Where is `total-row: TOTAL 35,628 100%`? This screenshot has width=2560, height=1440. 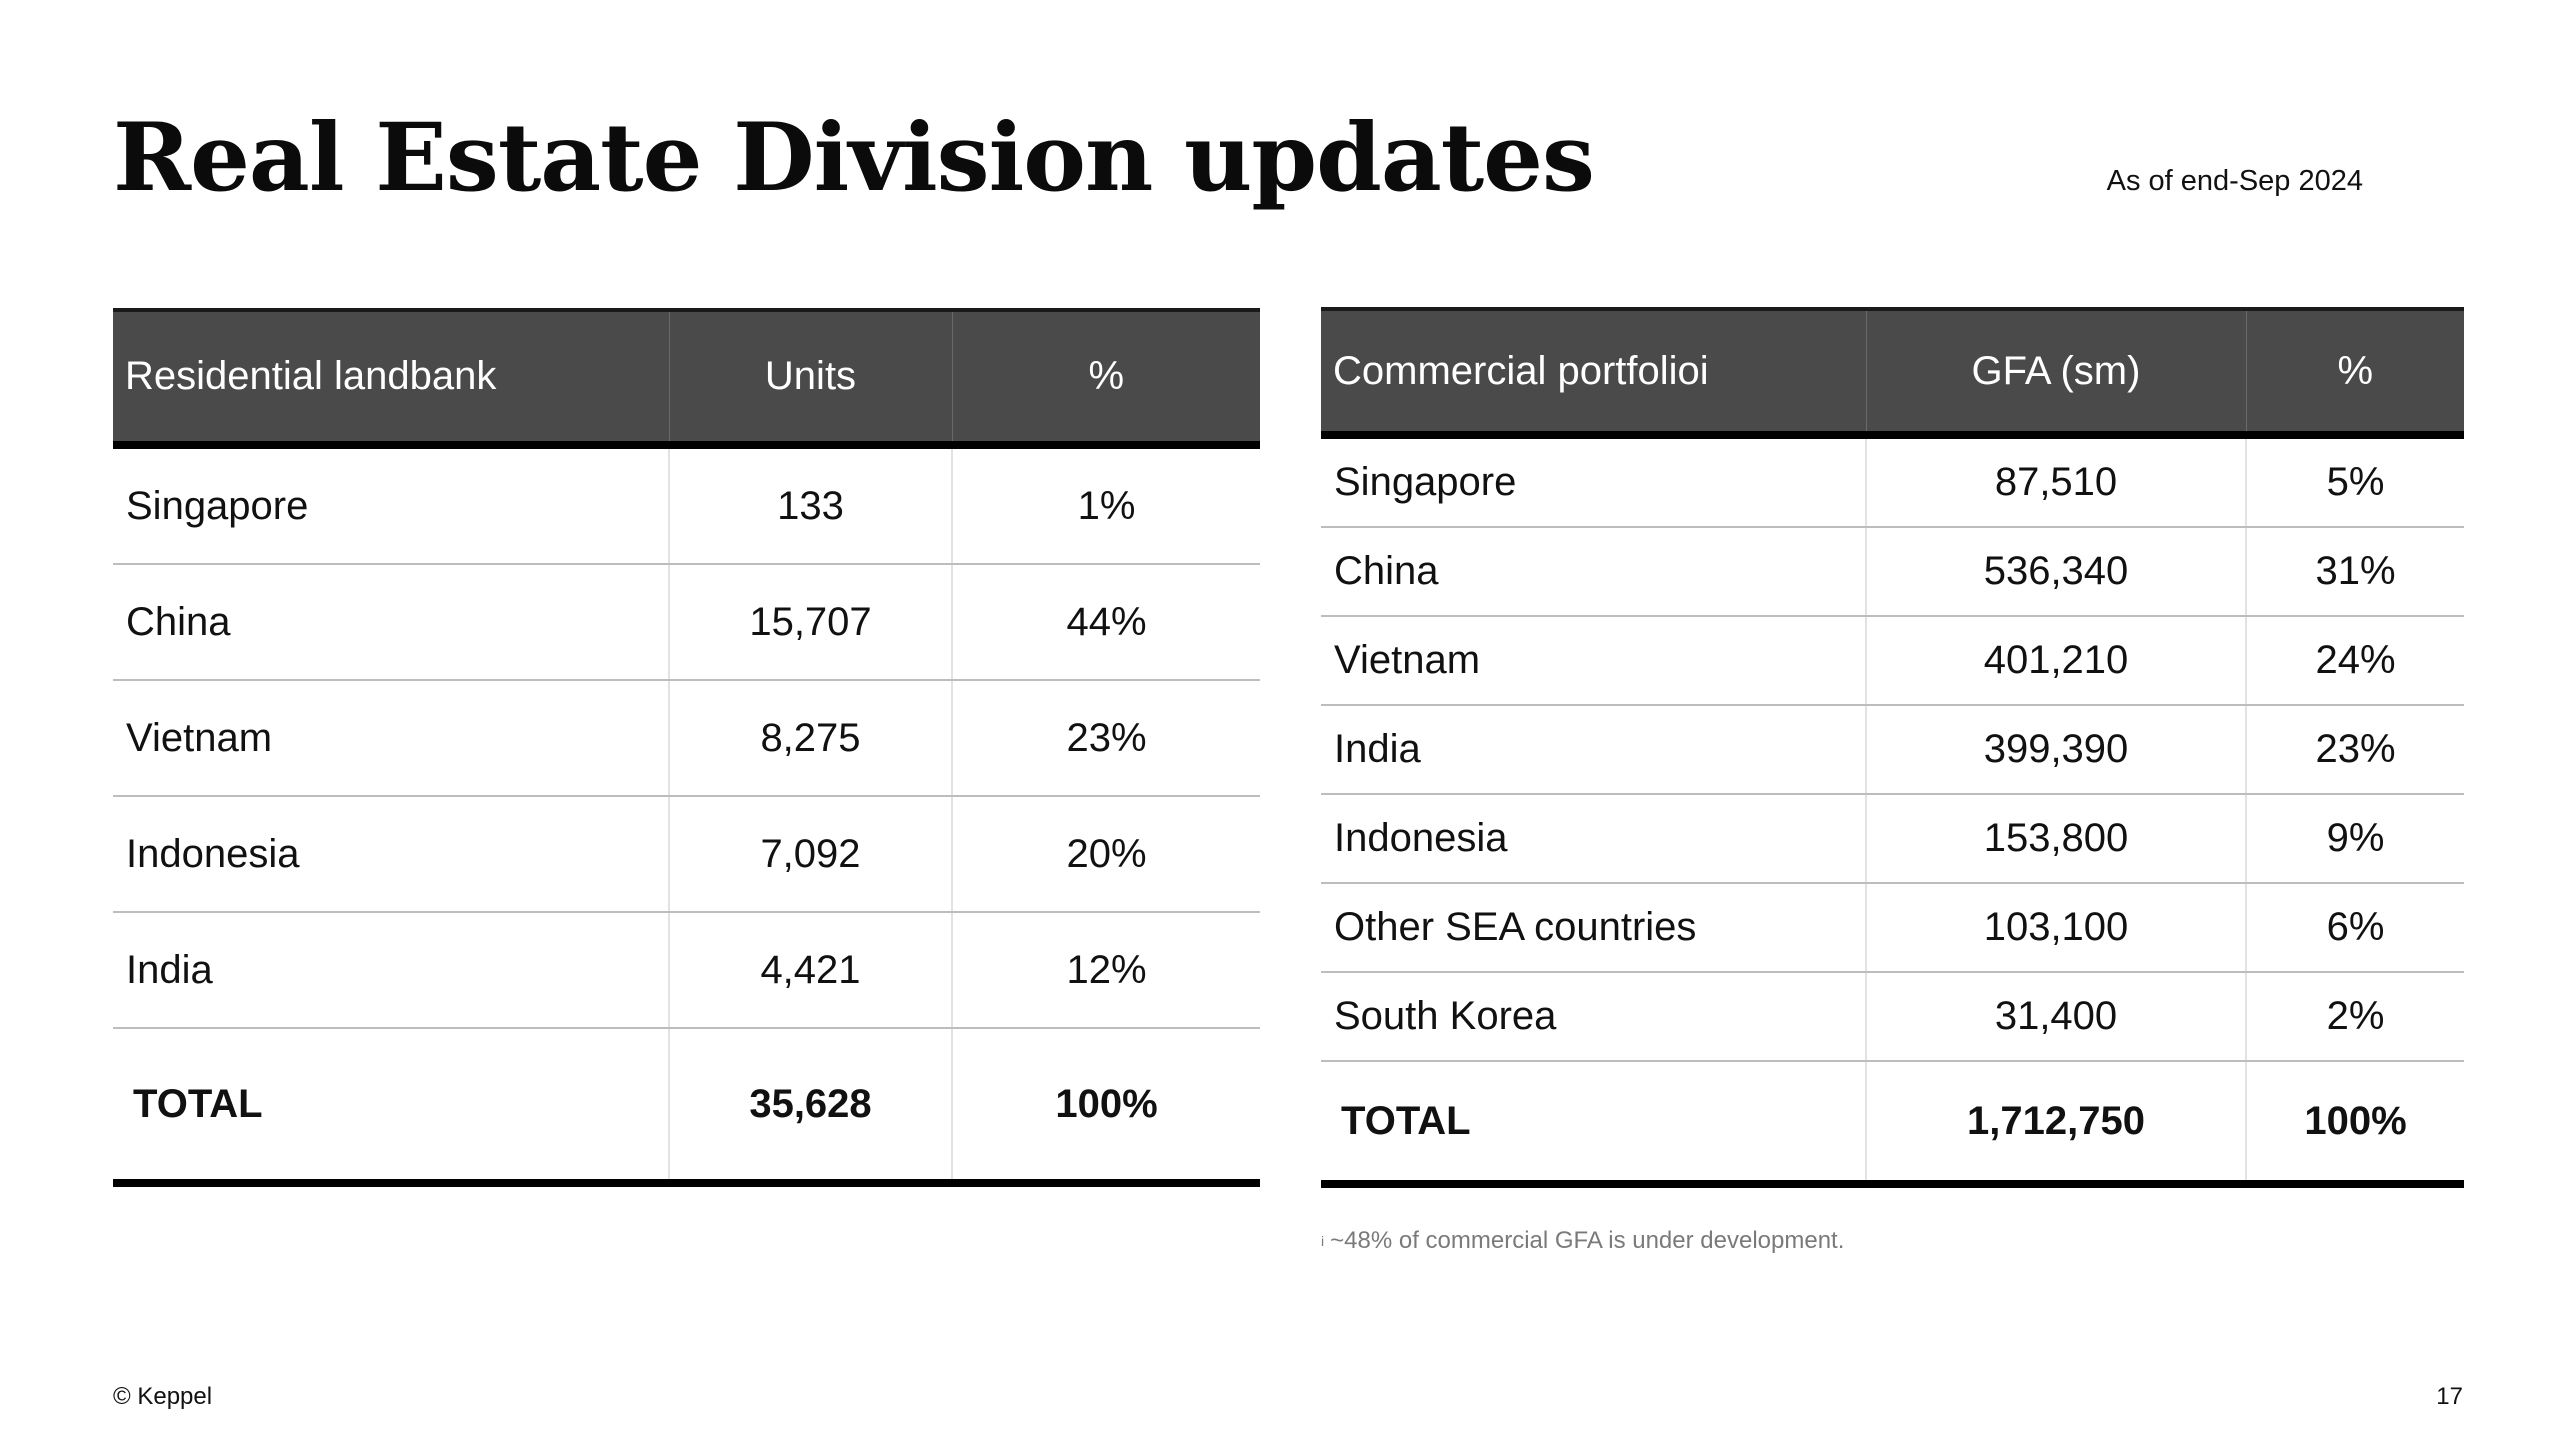
total-row: TOTAL 35,628 100% is located at coordinates (686, 1107).